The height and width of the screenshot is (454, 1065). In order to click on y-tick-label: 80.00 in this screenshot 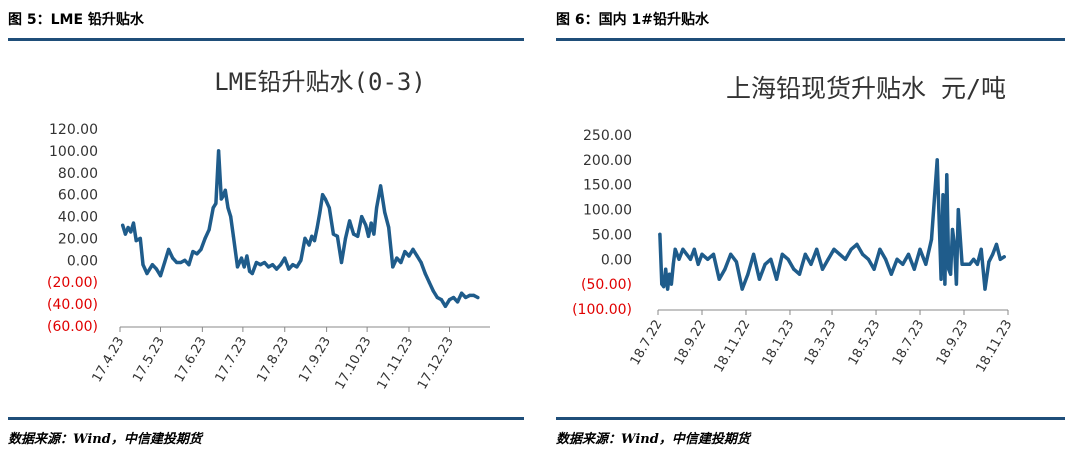, I will do `click(78, 174)`.